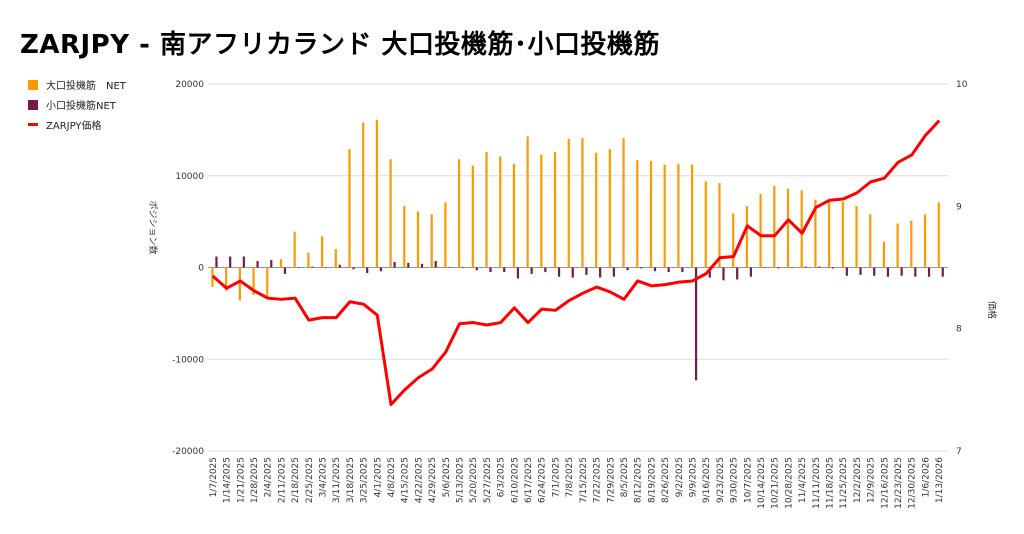 The height and width of the screenshot is (534, 1024). Describe the element at coordinates (365, 480) in the screenshot. I see `x-tick-label: 3/25/2025` at that location.